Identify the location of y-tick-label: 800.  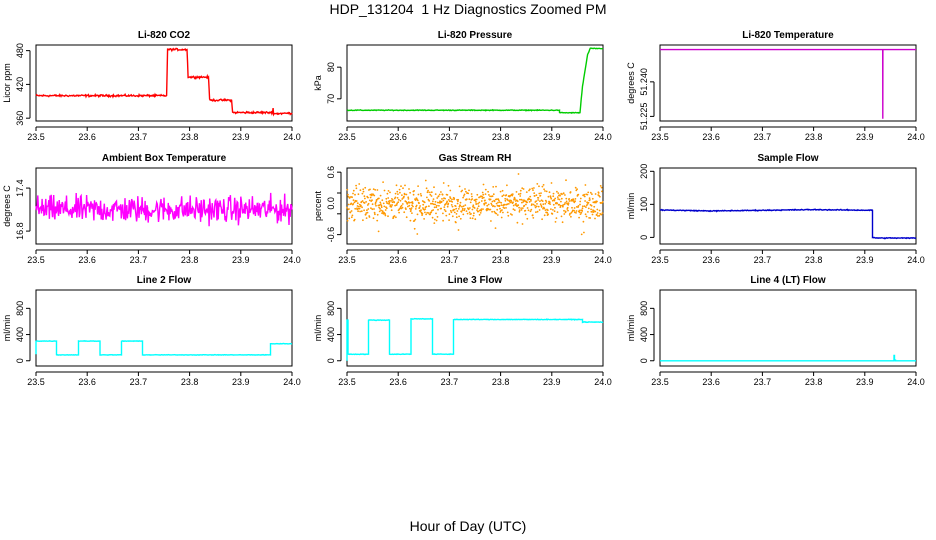
(20, 308).